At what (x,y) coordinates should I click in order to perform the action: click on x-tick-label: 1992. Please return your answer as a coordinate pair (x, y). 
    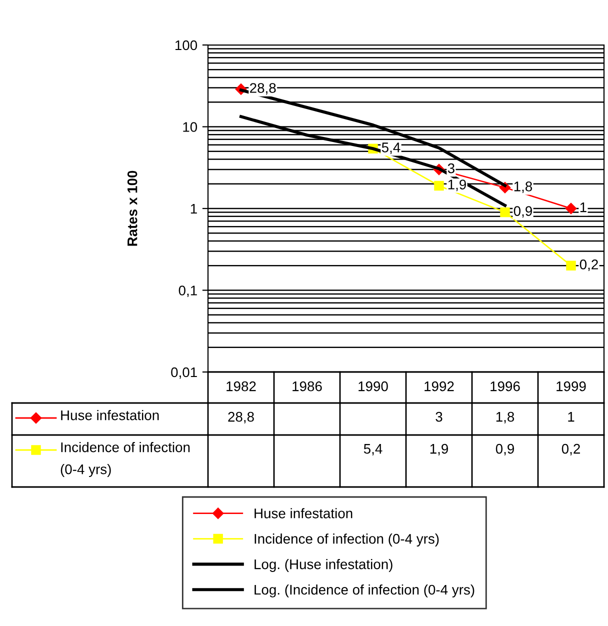
    Looking at the image, I should click on (439, 386).